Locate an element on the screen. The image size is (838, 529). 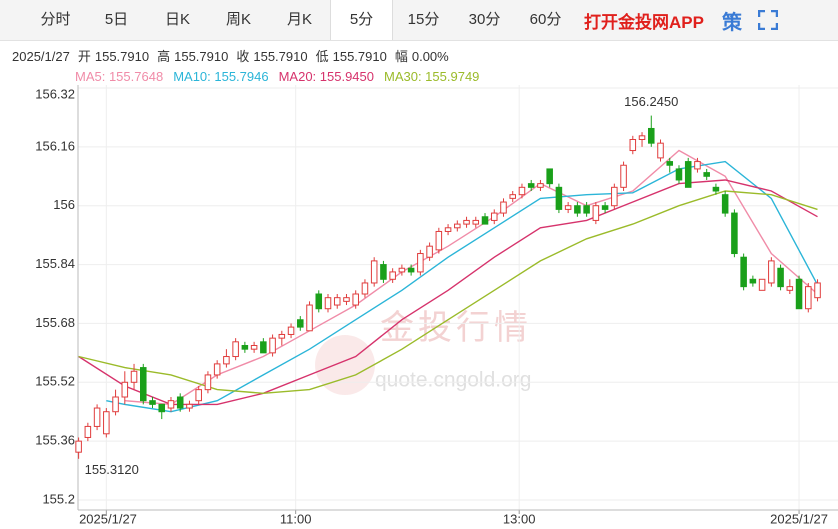
app-link: 打开金投网APP is located at coordinates (644, 22).